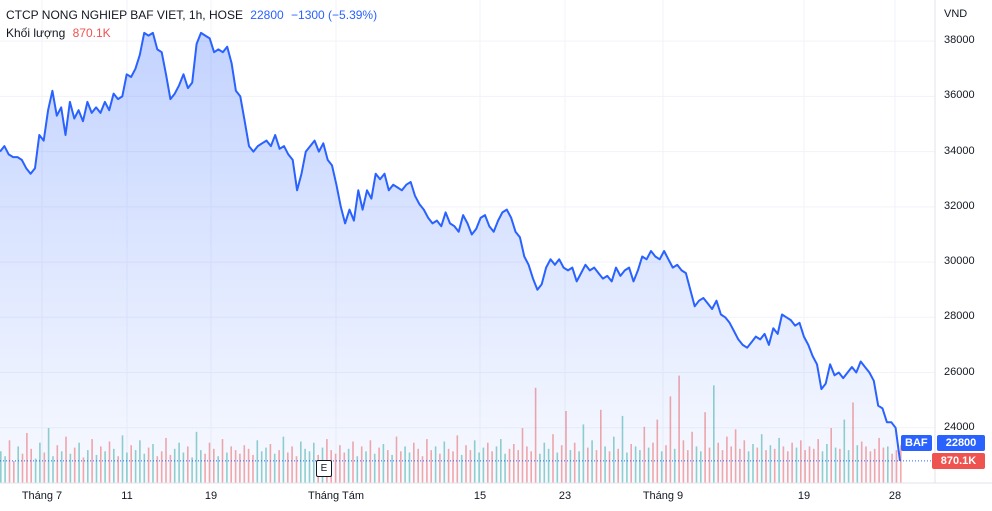  I want to click on legend-symbol: CTCP NONG NGHIEP BAF VIET, 1h, HOSE, so click(124, 15).